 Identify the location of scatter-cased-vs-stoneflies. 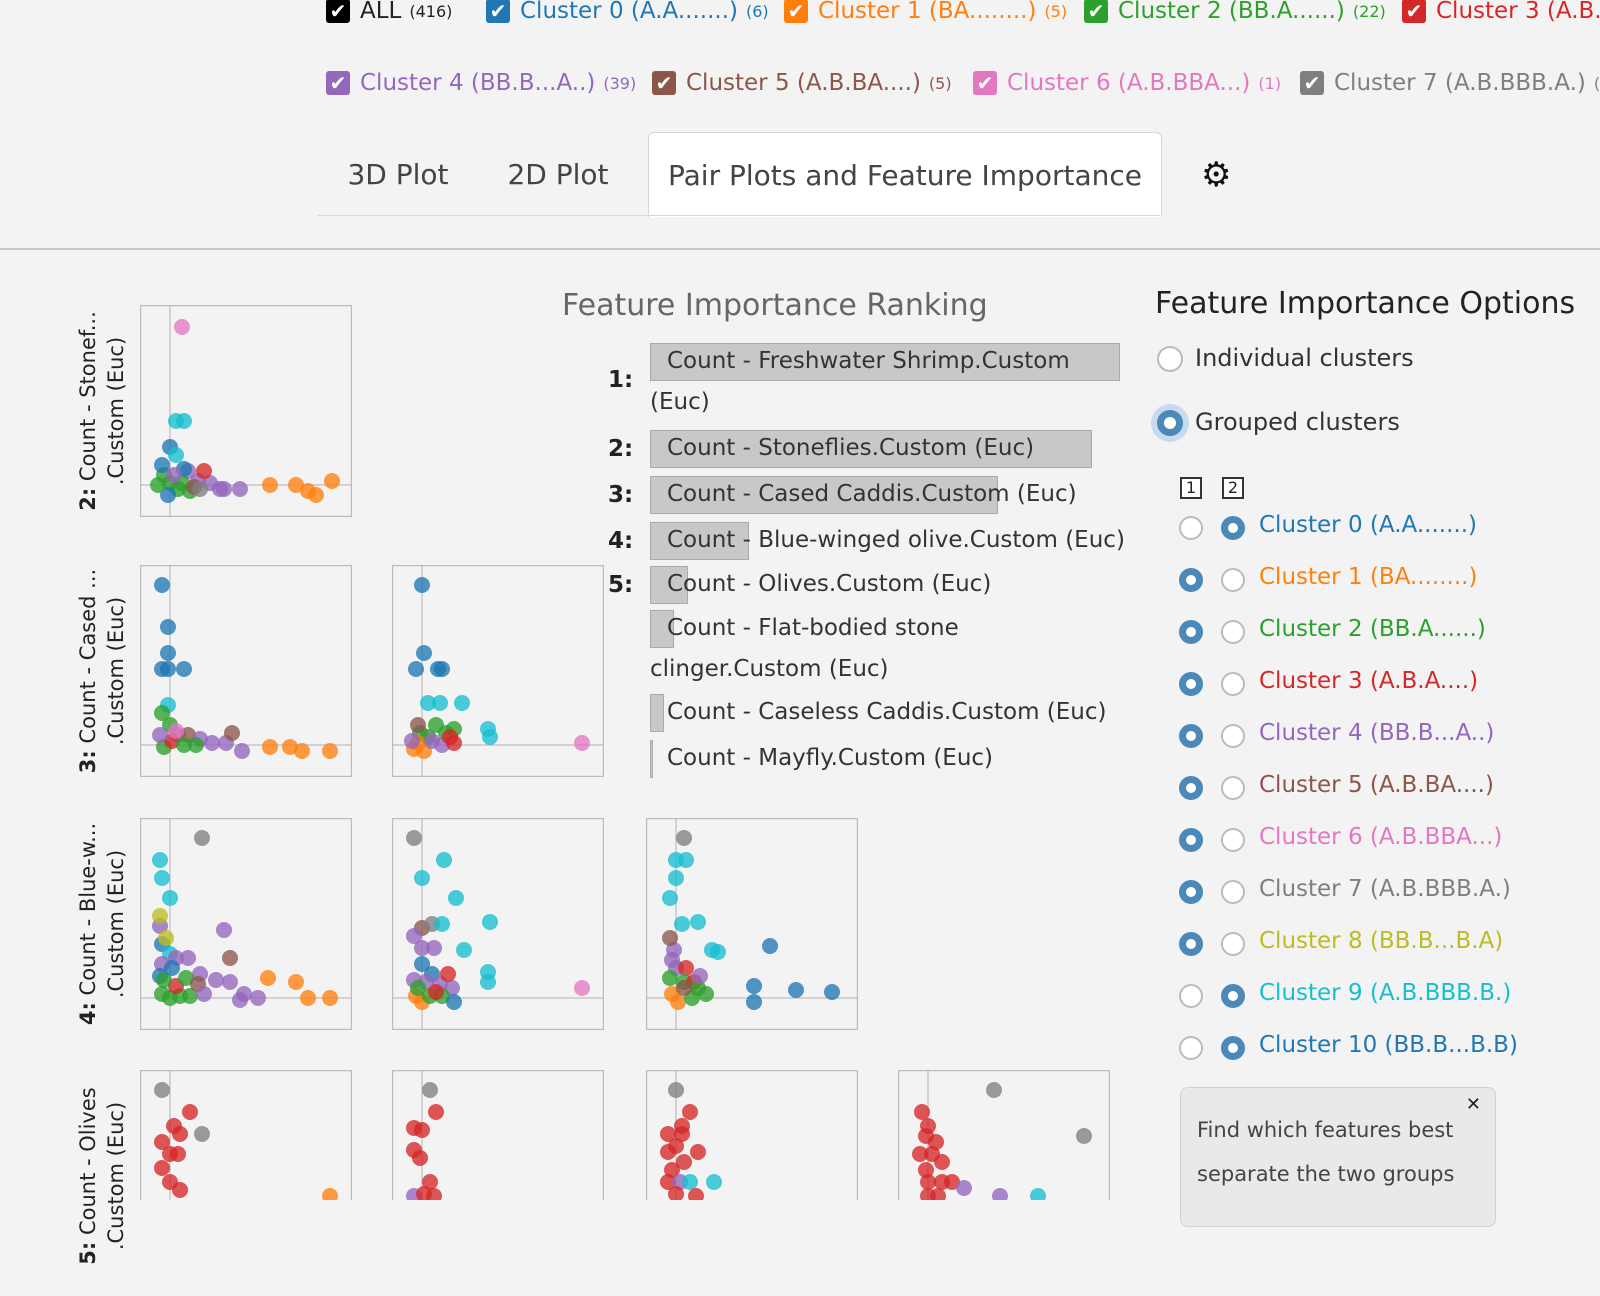
(498, 671).